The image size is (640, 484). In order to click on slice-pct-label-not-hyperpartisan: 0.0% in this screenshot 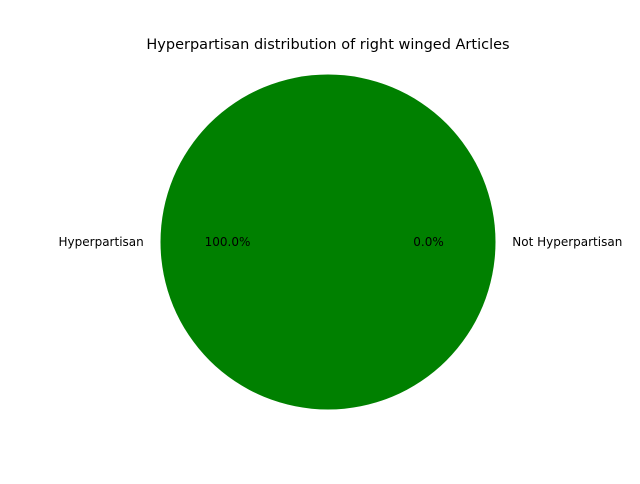, I will do `click(428, 242)`.